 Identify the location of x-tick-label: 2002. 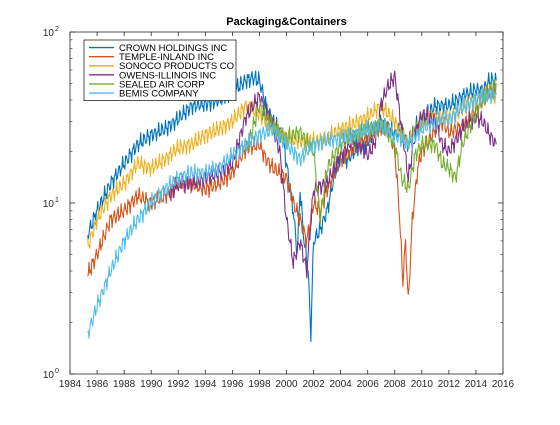
(313, 384).